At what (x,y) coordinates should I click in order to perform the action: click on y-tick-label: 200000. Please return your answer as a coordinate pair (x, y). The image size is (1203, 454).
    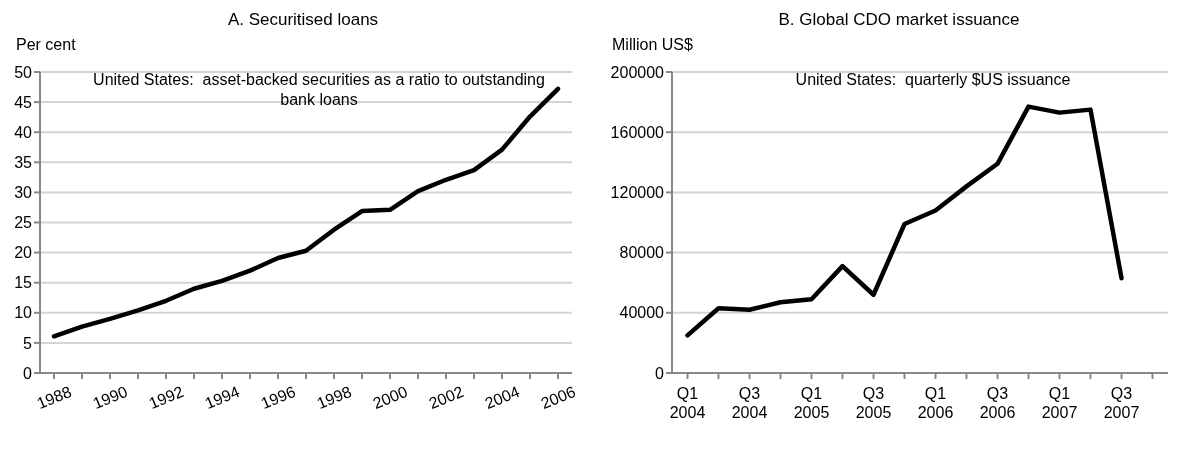
    Looking at the image, I should click on (637, 72).